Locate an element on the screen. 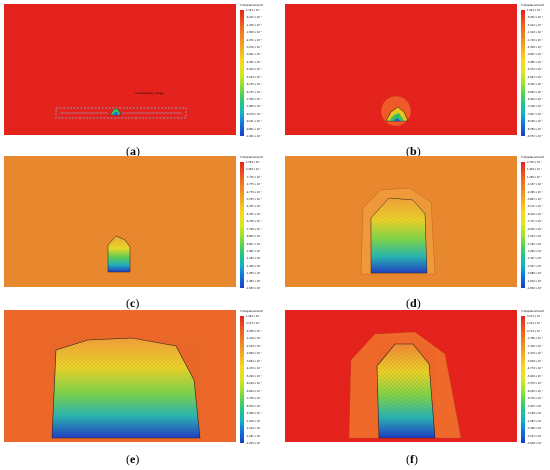 Image resolution: width=550 pixels, height=470 pixels. legend-tick-label: -1.245 x 10⁻² is located at coordinates (254, 25).